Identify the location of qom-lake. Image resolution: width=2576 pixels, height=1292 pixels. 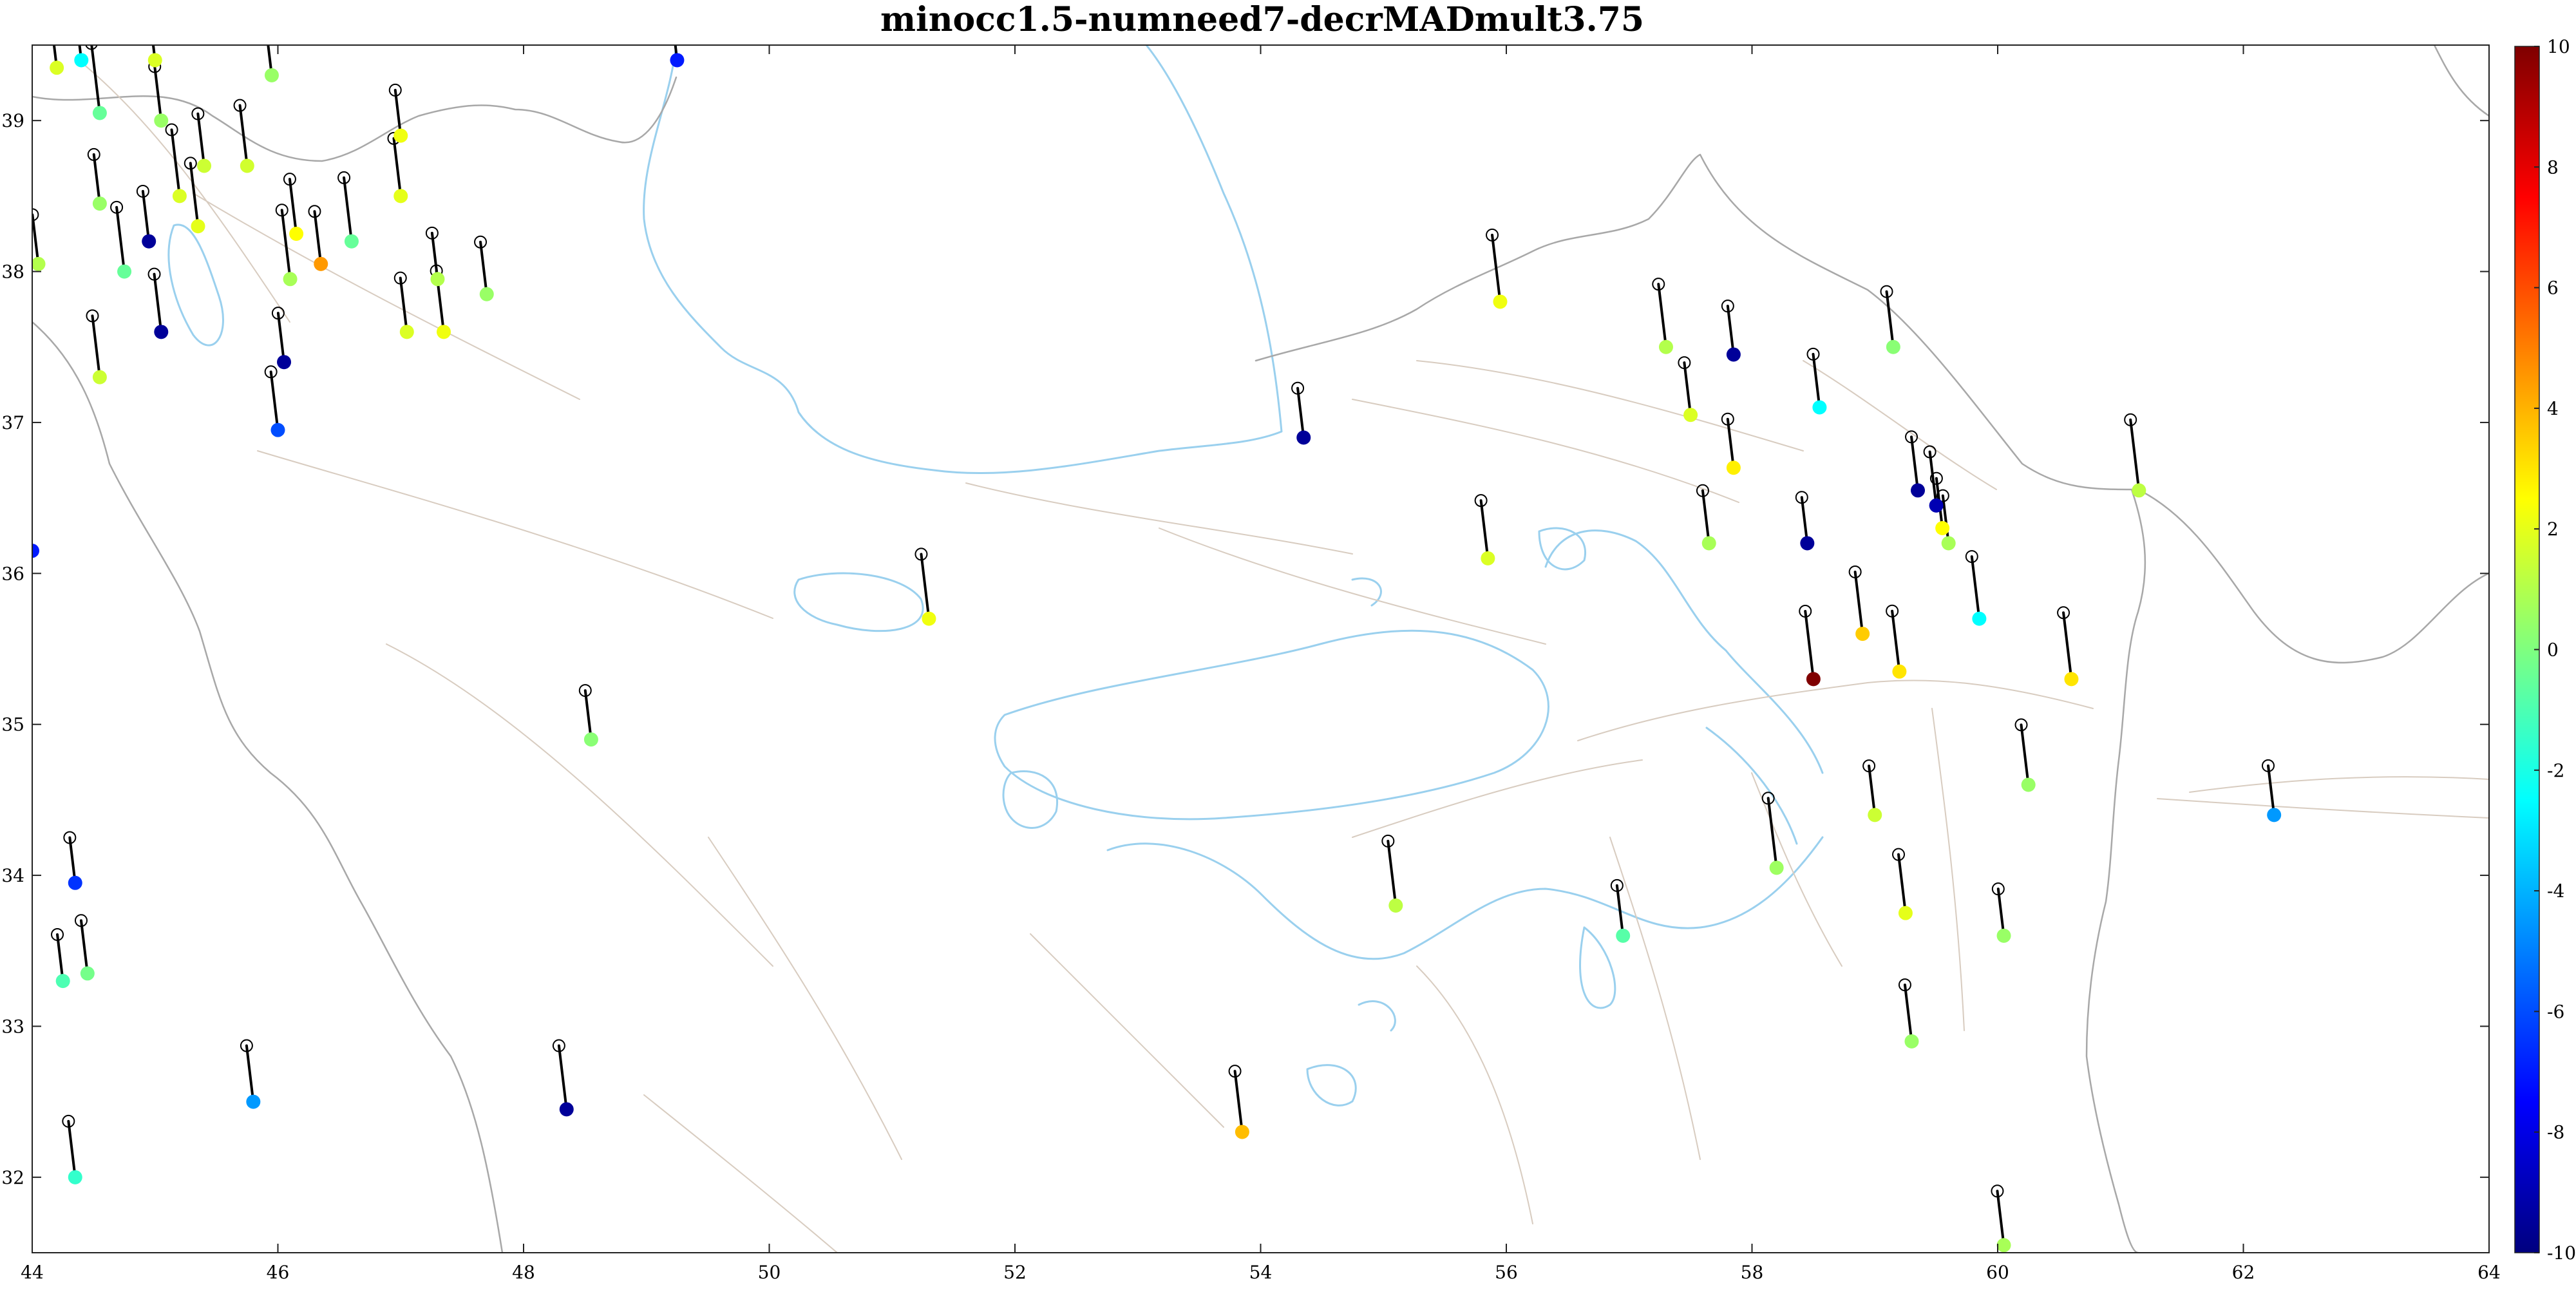
(1030, 799).